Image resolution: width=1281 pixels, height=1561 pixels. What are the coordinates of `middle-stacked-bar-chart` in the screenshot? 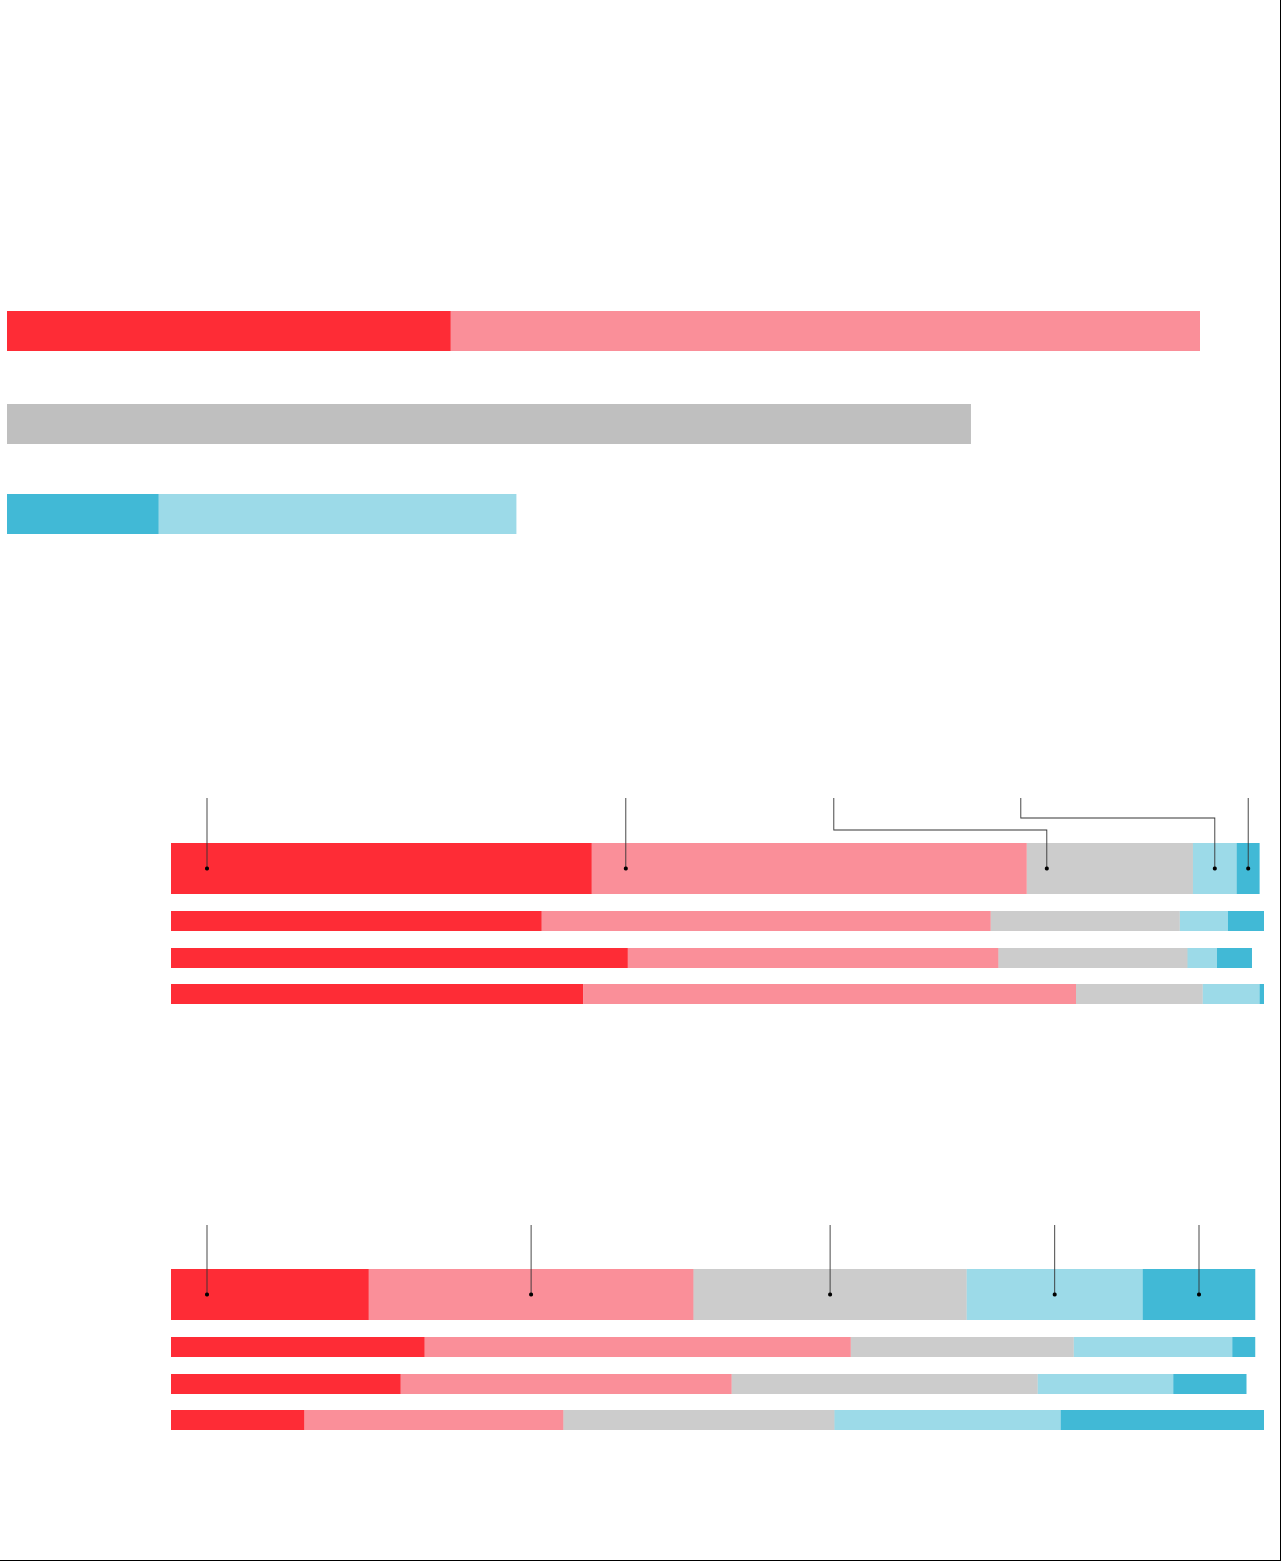 It's located at (717, 901).